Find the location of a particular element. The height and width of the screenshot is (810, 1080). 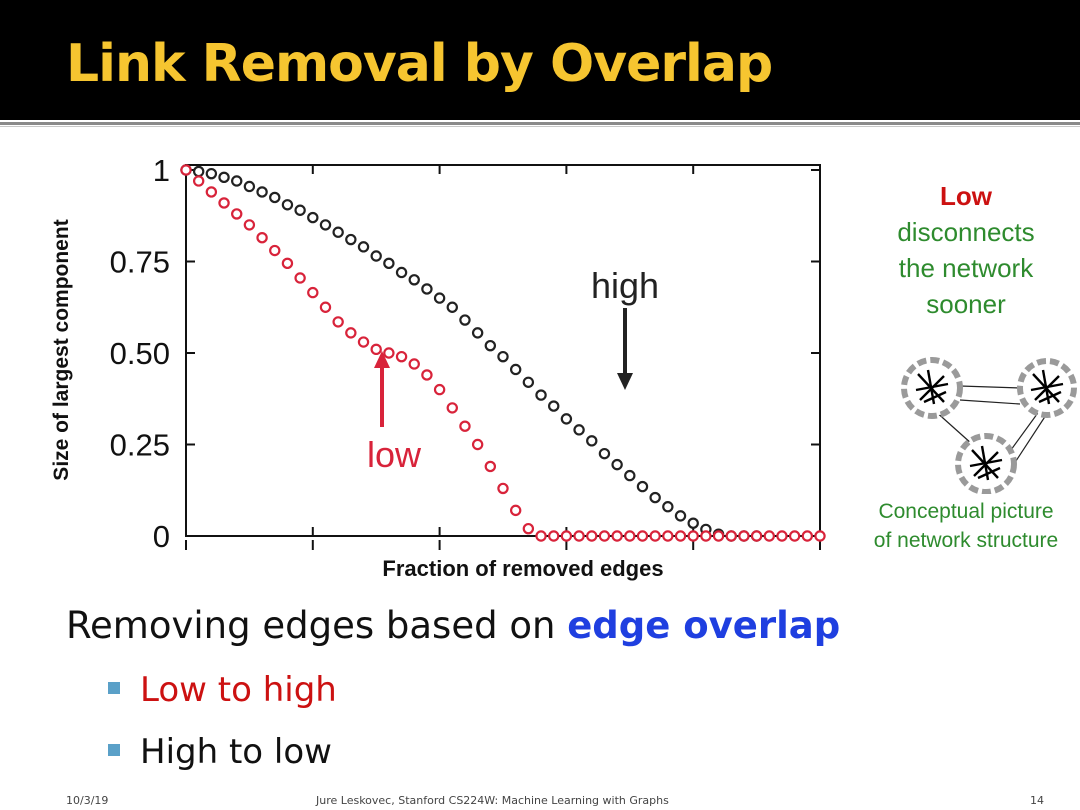

title-divider-light is located at coordinates (540, 126).